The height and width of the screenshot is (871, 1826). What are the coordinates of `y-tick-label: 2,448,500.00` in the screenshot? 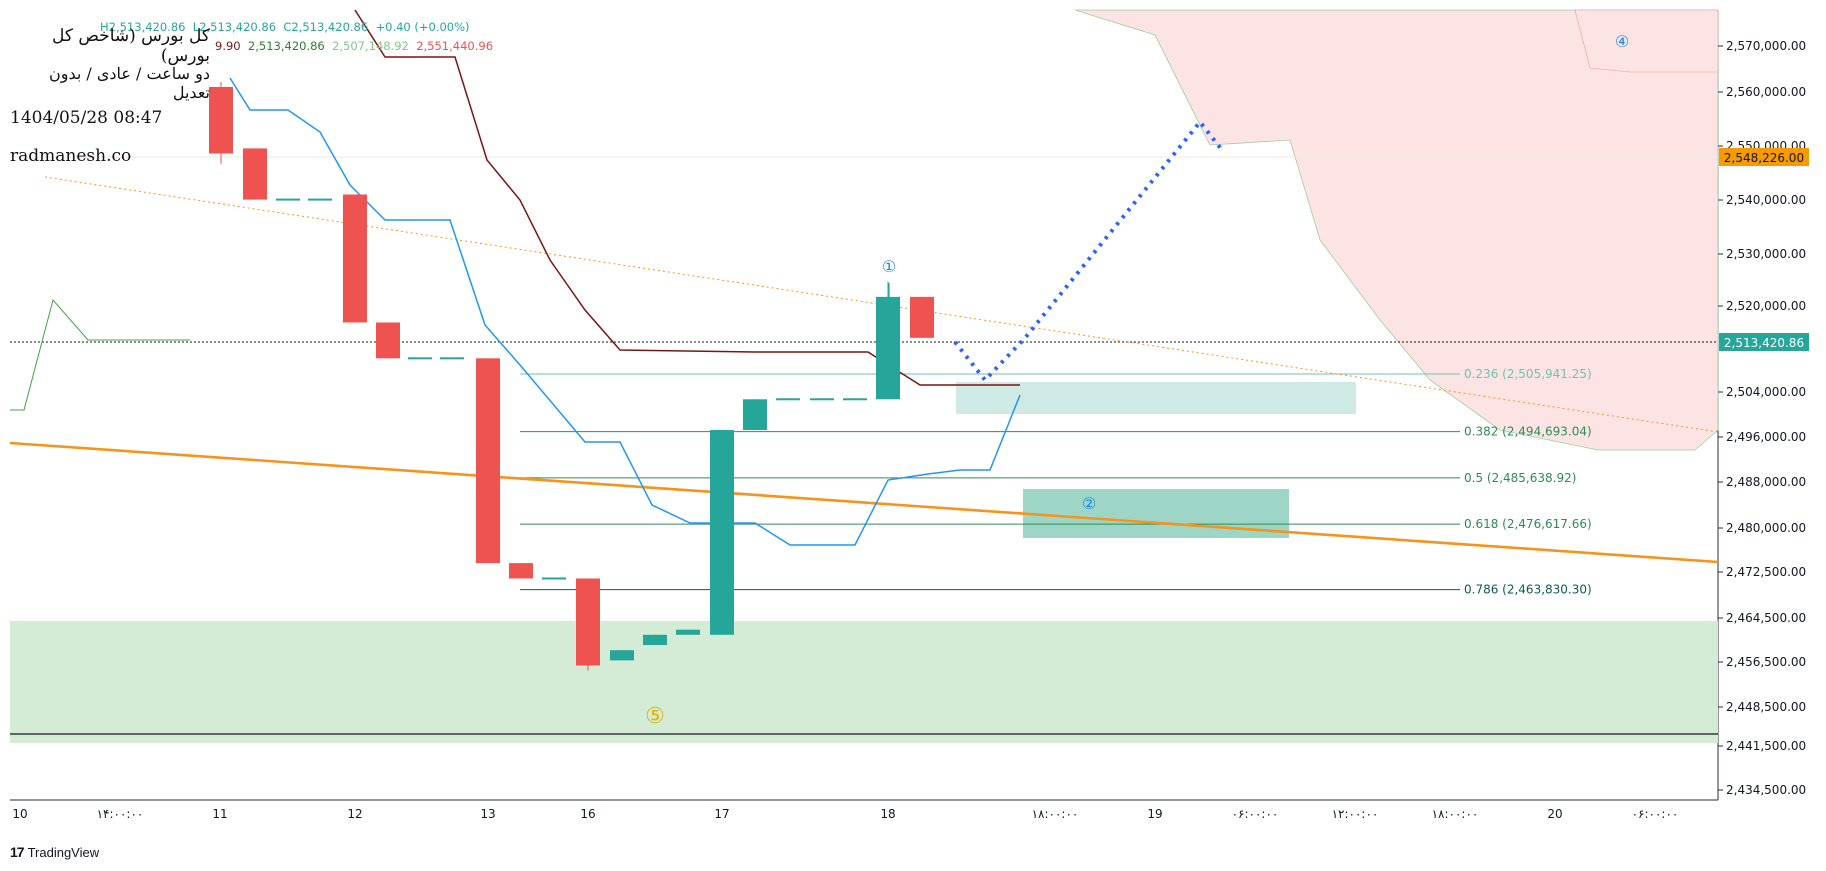 It's located at (1766, 707).